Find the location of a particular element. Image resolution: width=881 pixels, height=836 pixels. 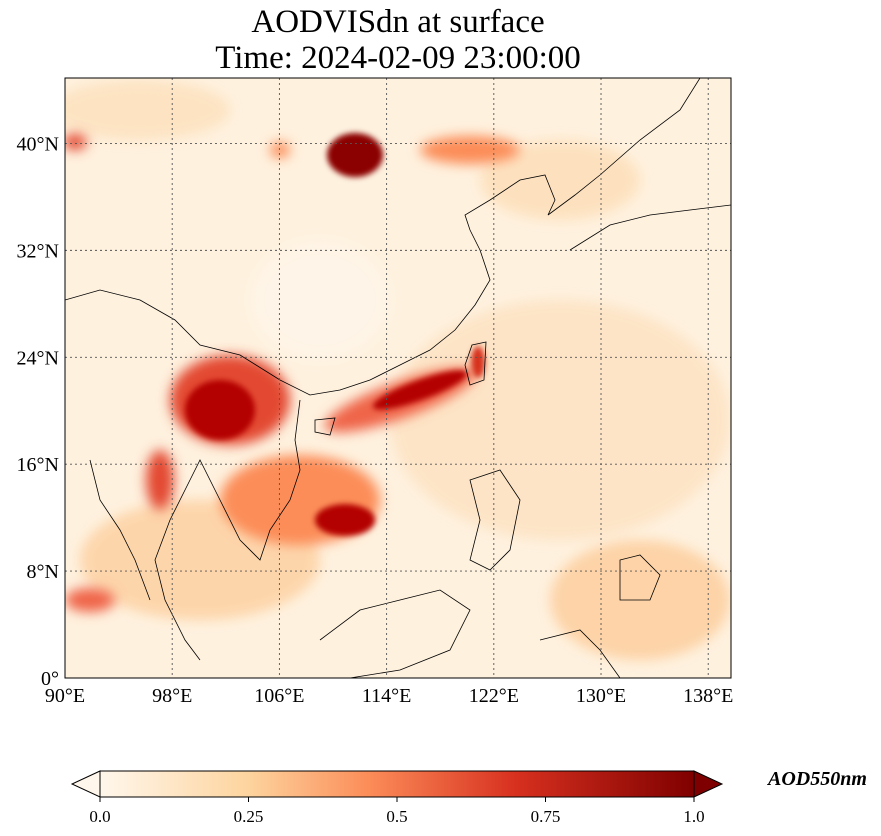

map-subtitle-time: Time: 2024-02-09 23:00:00 is located at coordinates (398, 58).